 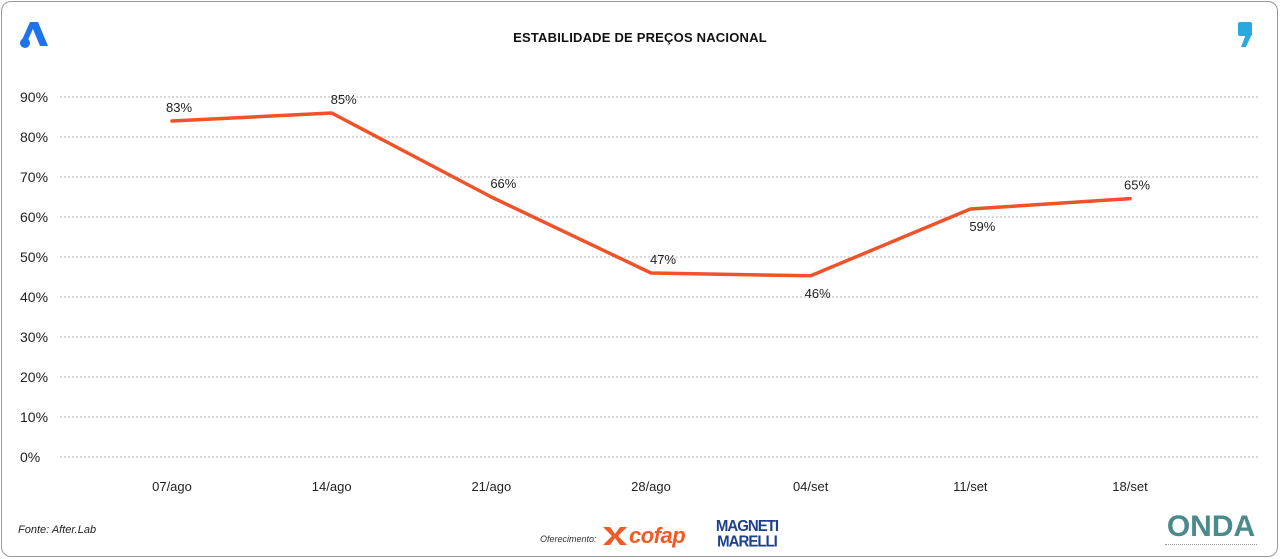 I want to click on magneti-marelli-logo: MAGNETI MARELLI, so click(x=747, y=534).